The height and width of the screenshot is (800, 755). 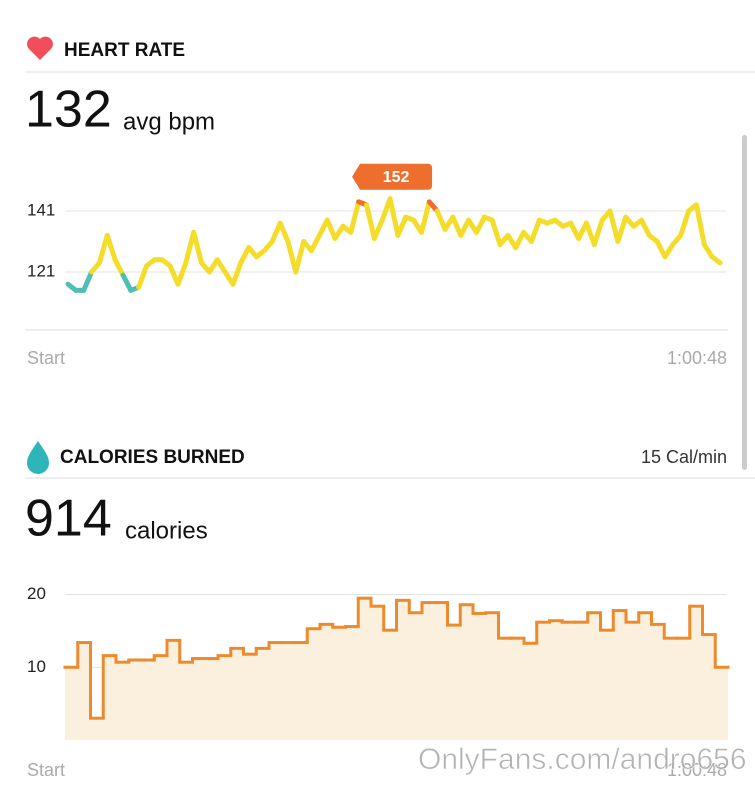 I want to click on rate-label: 15 Cal/min, so click(x=684, y=457).